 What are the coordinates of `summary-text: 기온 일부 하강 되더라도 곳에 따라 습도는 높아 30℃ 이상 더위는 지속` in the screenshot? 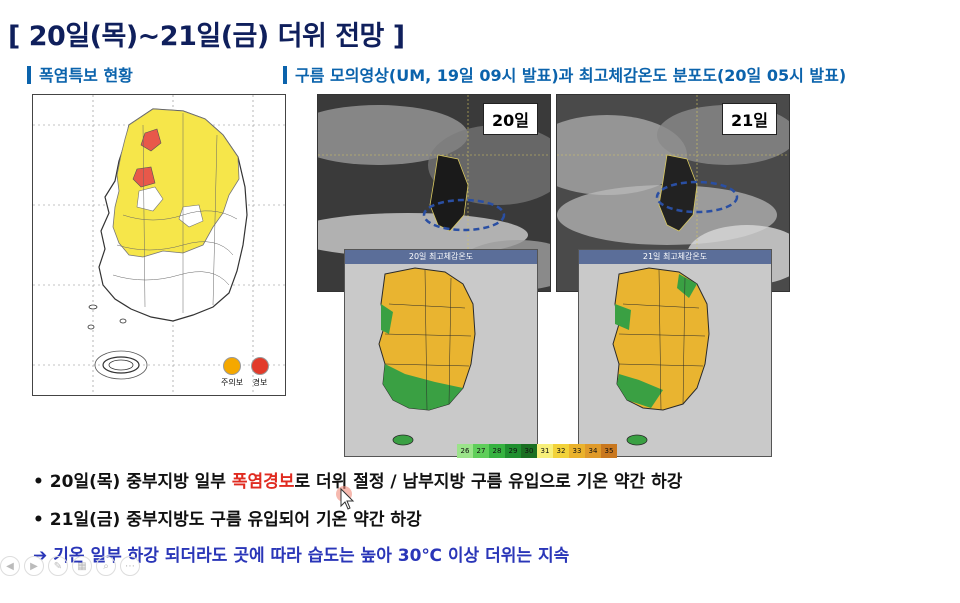 It's located at (311, 556).